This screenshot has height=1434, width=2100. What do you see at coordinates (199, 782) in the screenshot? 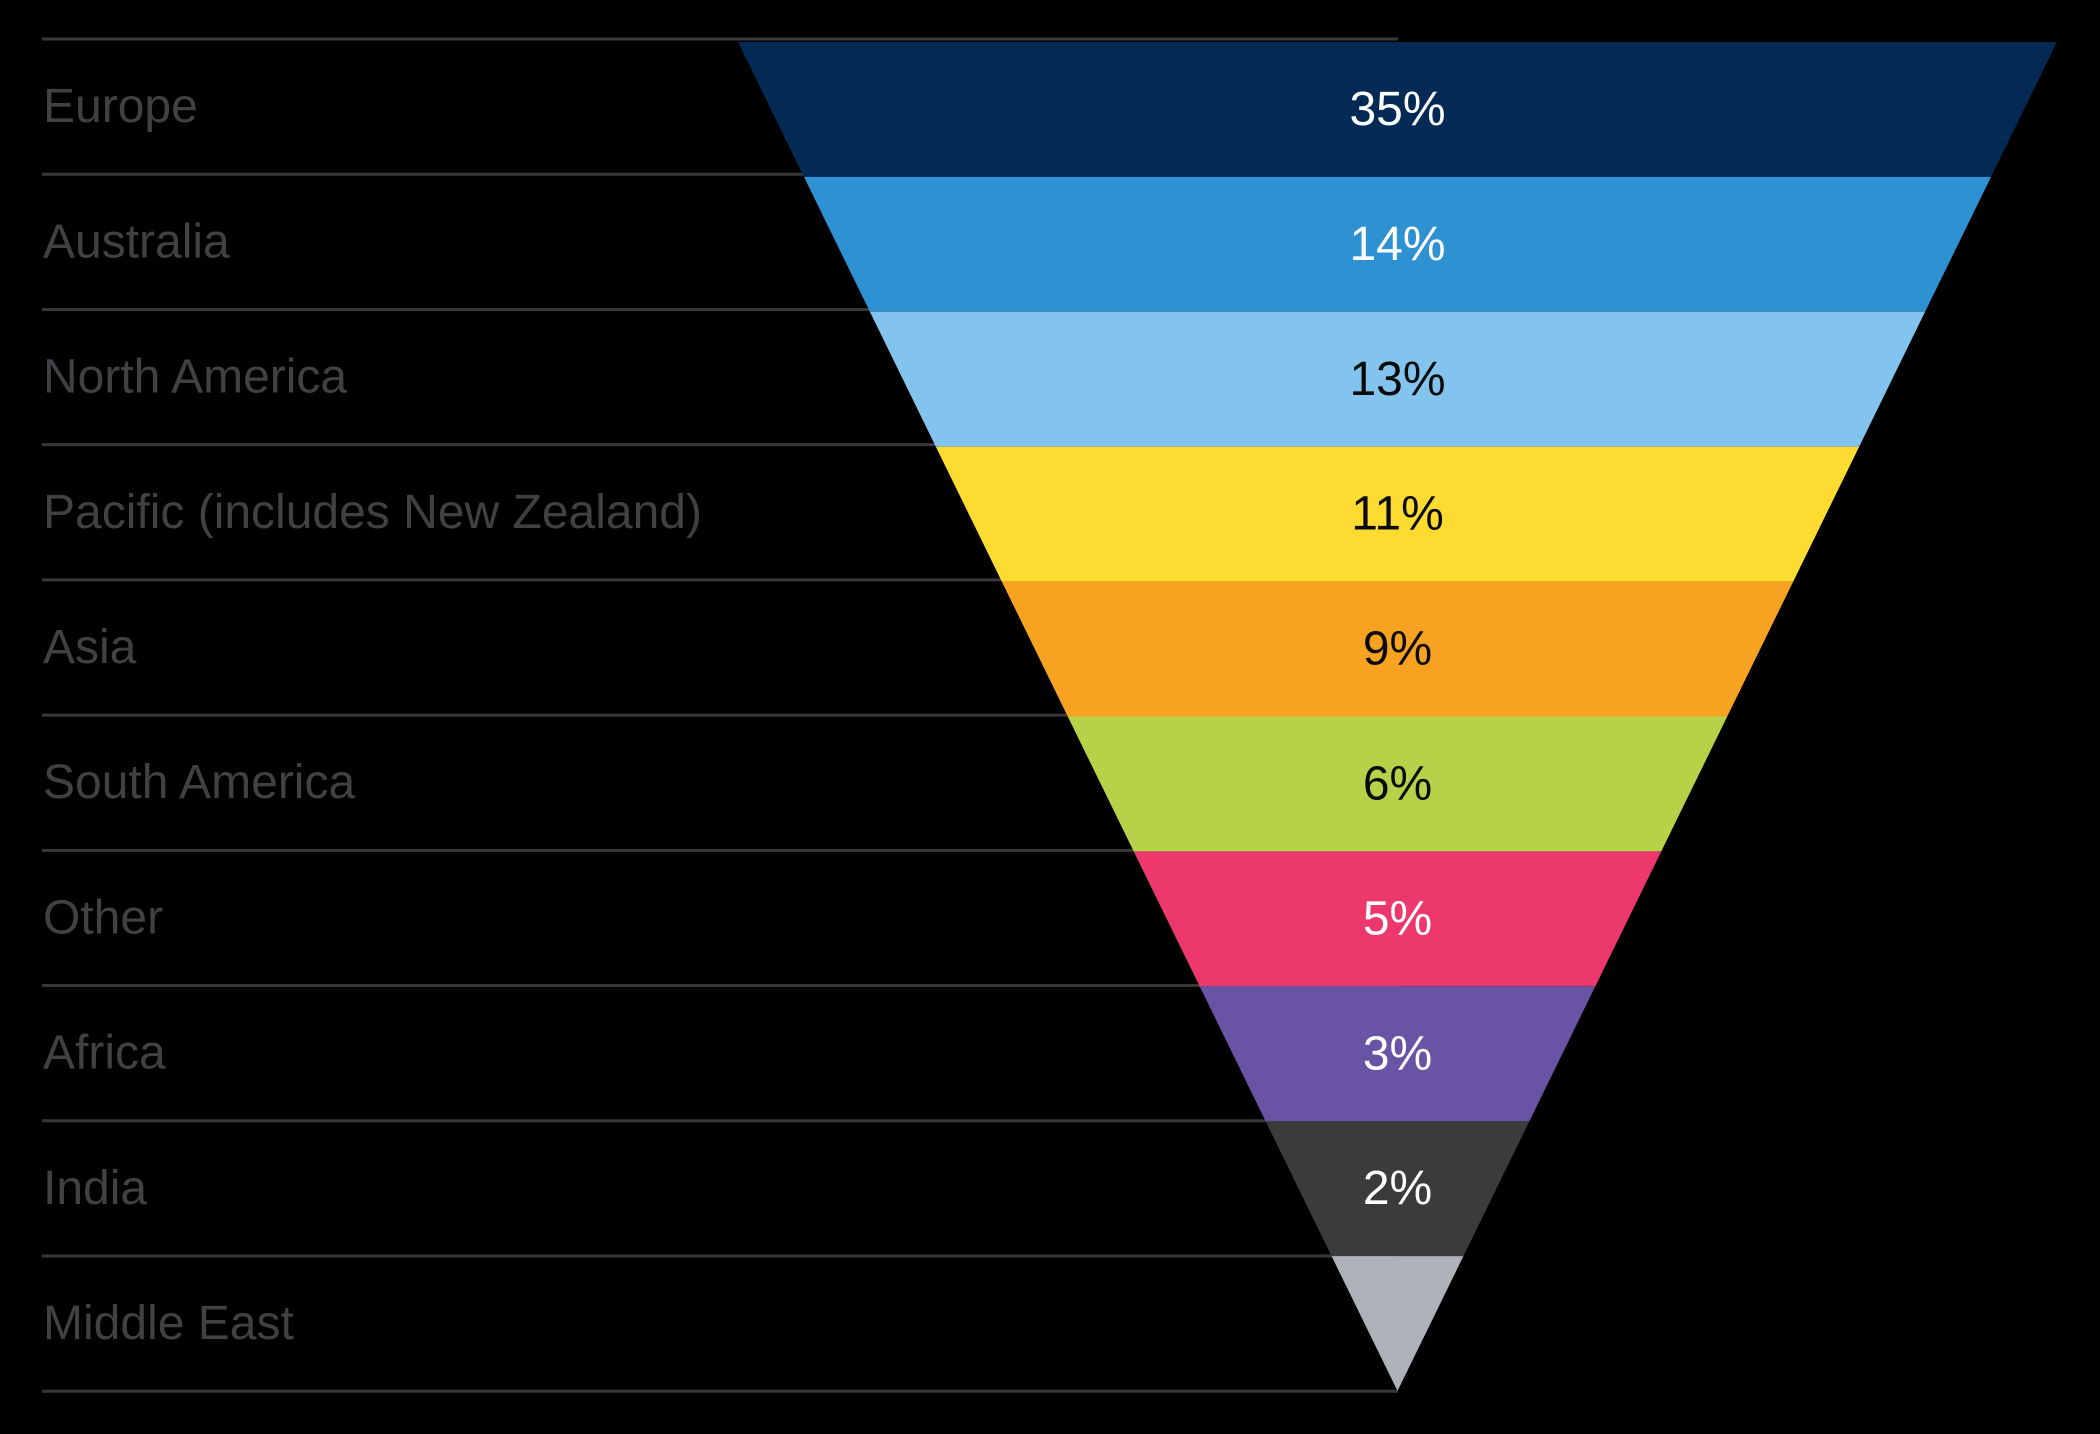
I see `category-label: South America` at bounding box center [199, 782].